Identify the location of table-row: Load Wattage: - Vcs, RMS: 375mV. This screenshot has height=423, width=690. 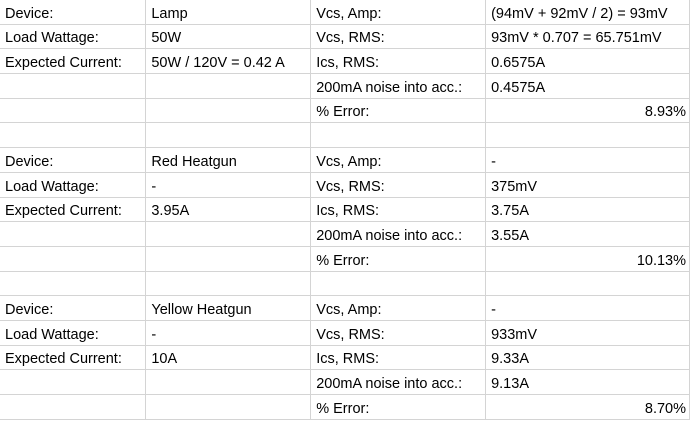
(345, 185).